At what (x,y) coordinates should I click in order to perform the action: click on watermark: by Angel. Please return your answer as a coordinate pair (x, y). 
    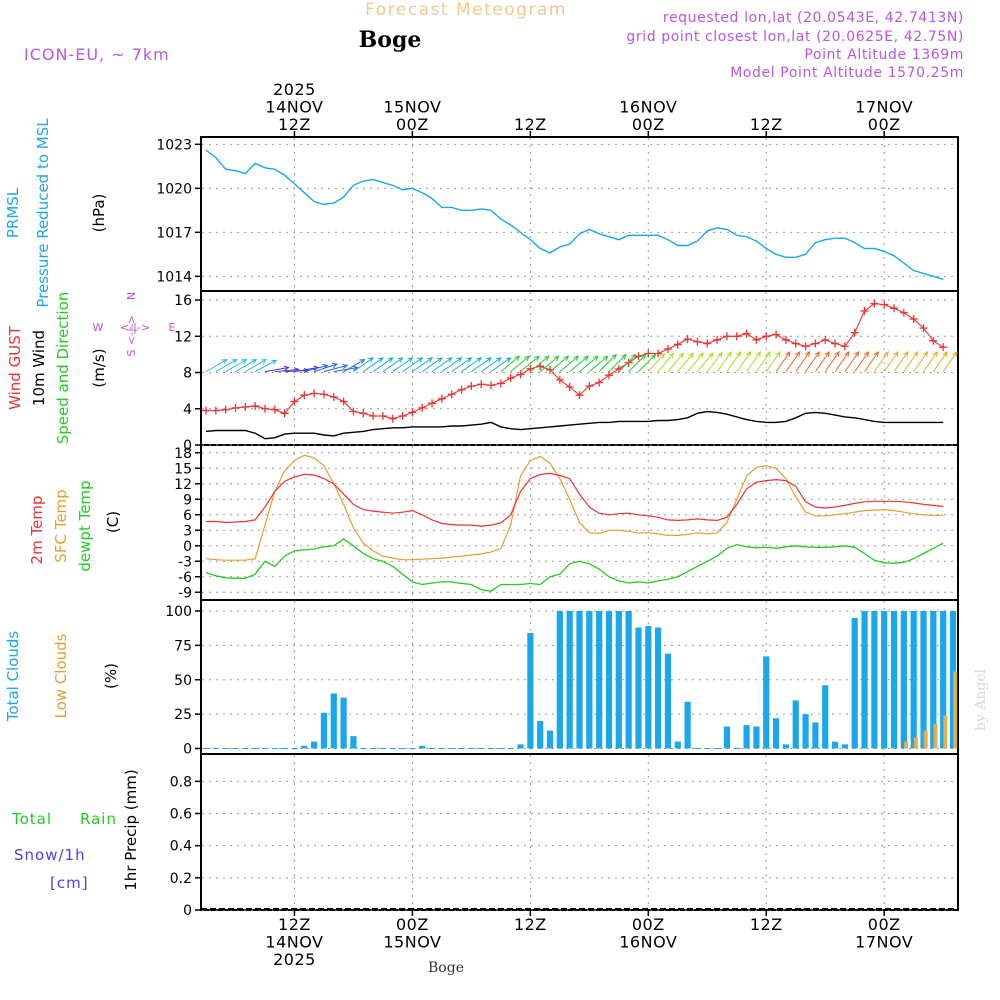
    Looking at the image, I should click on (981, 699).